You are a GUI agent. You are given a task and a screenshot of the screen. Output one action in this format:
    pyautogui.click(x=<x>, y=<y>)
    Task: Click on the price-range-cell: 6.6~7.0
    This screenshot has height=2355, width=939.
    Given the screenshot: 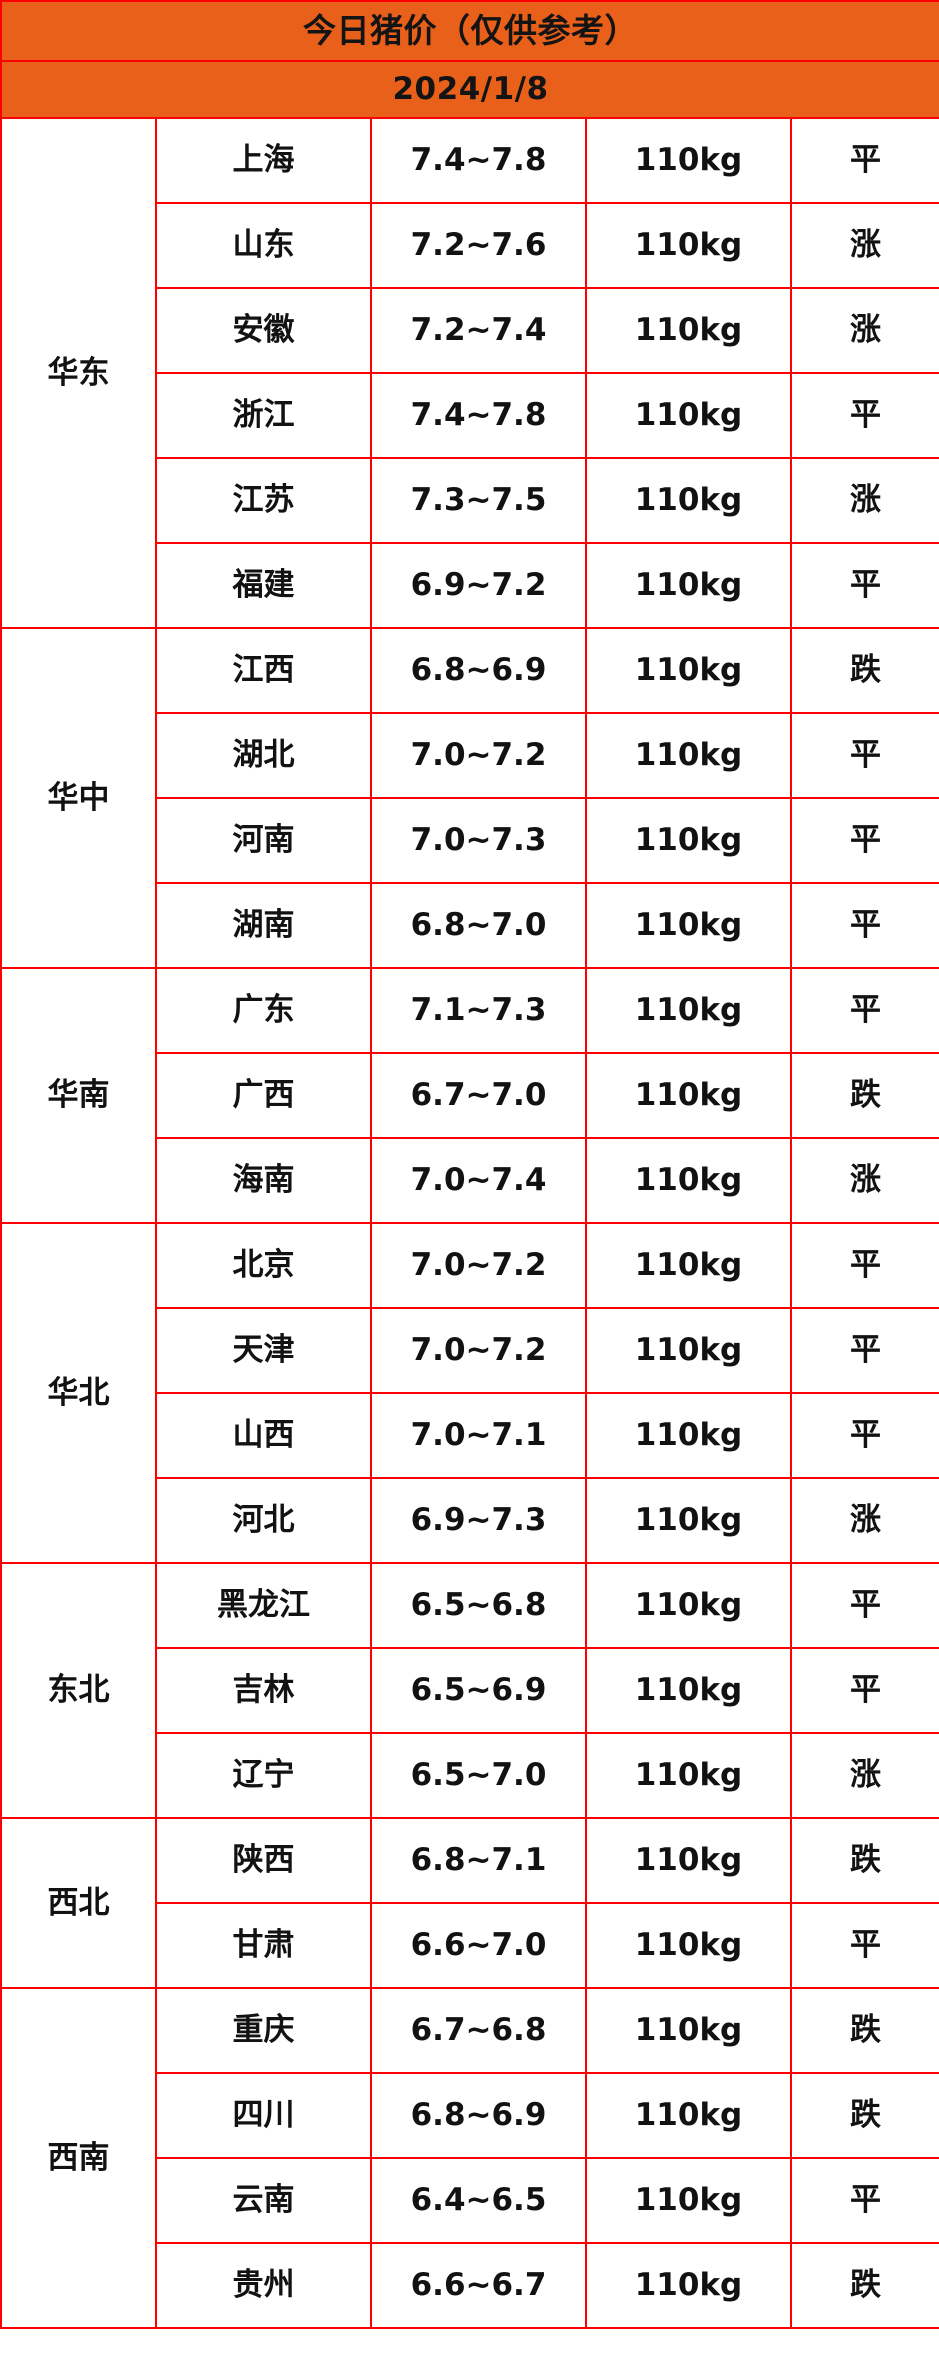 What is the action you would take?
    pyautogui.click(x=478, y=1945)
    